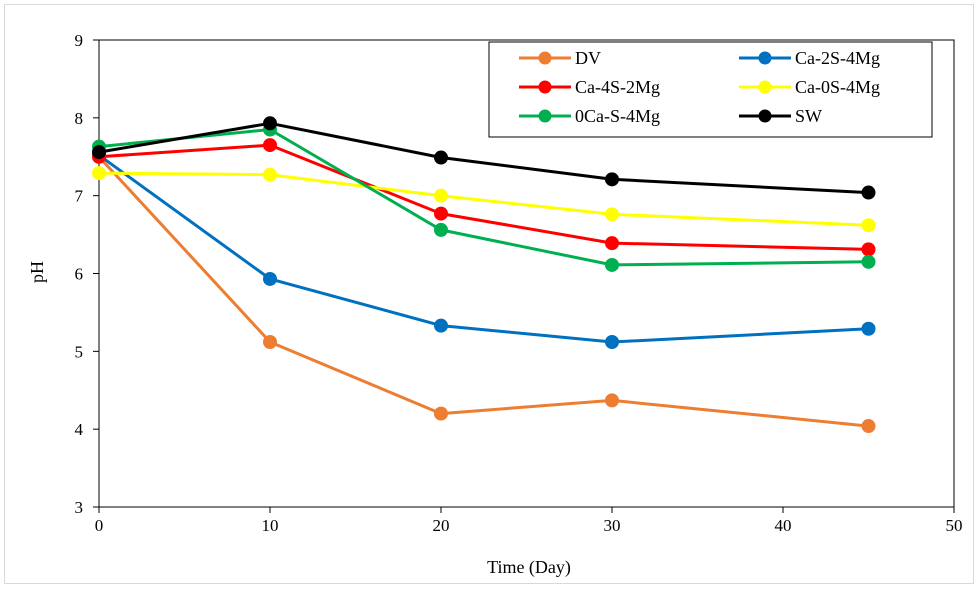 This screenshot has width=979, height=590. I want to click on y-tick-label: 5, so click(79, 351).